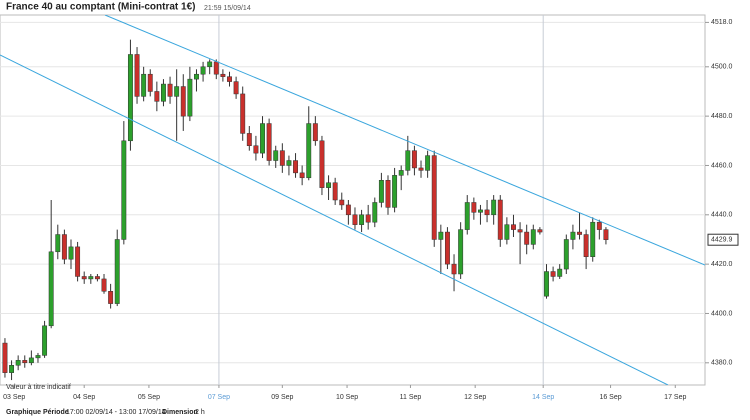 This screenshot has height=420, width=750. What do you see at coordinates (675, 397) in the screenshot?
I see `x-tick-label: 17 Sep` at bounding box center [675, 397].